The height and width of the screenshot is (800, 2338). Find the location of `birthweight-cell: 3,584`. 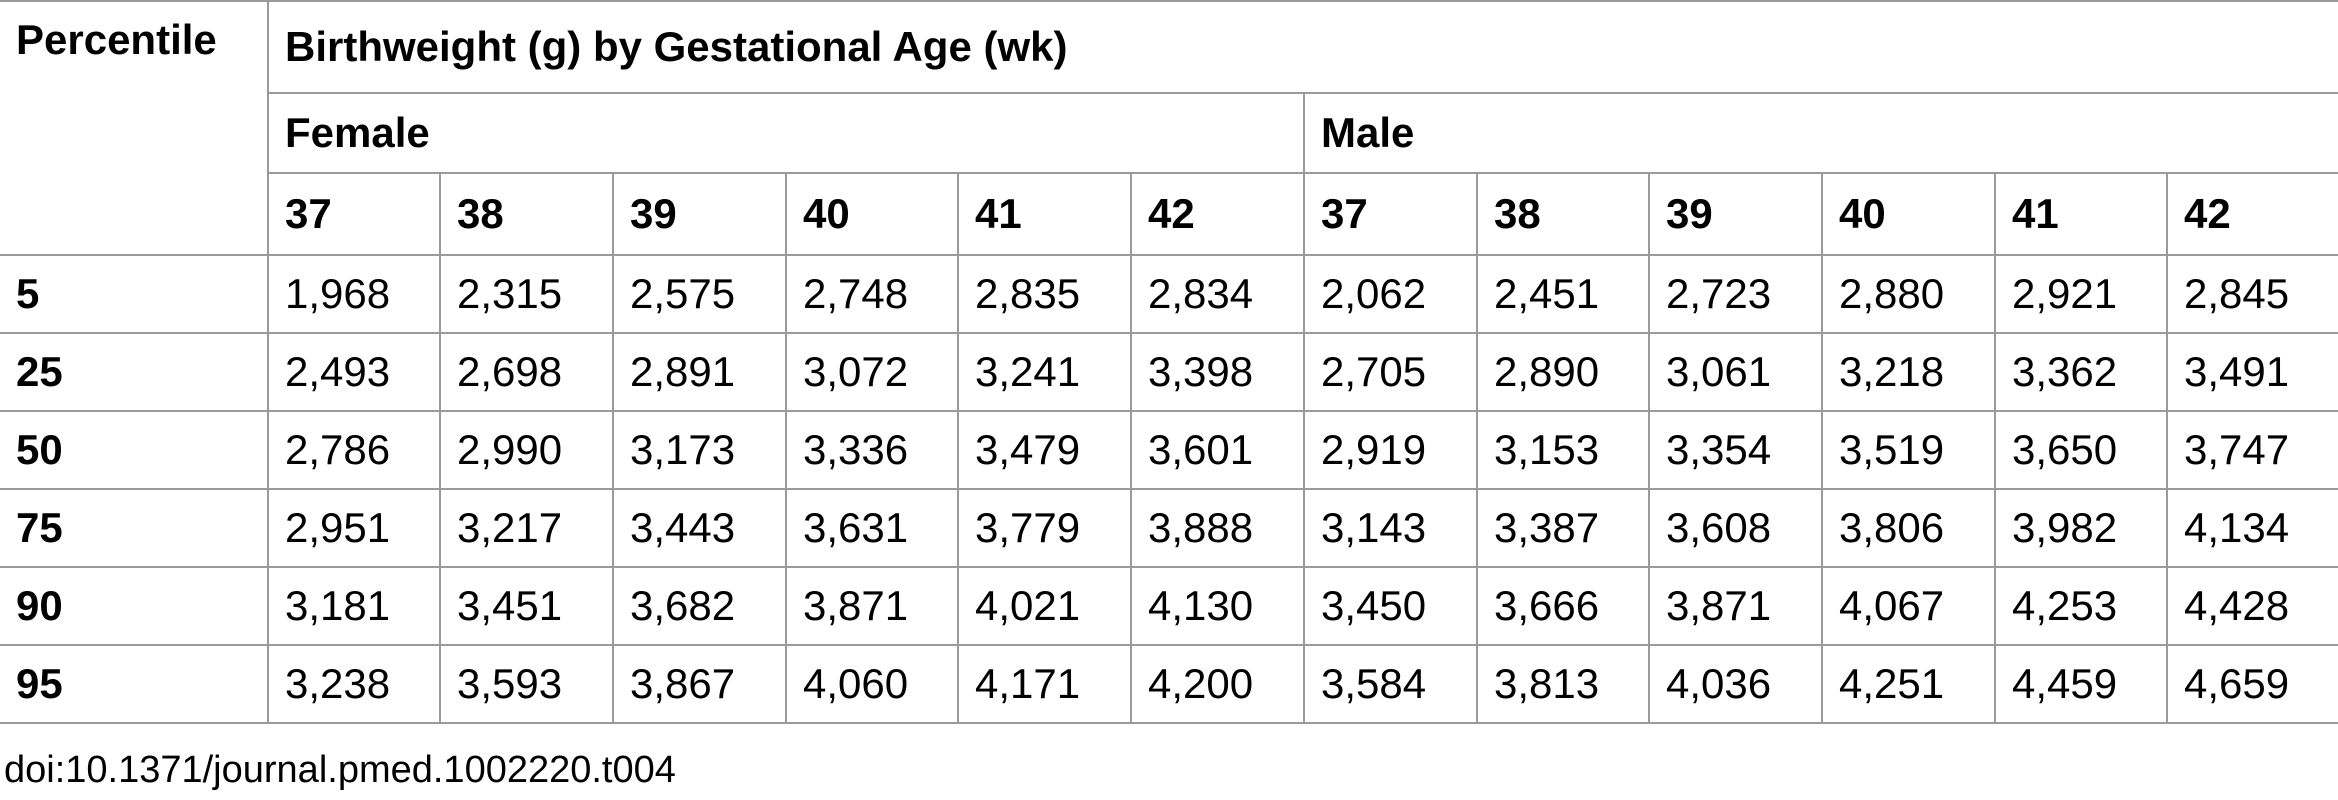

birthweight-cell: 3,584 is located at coordinates (1391, 684).